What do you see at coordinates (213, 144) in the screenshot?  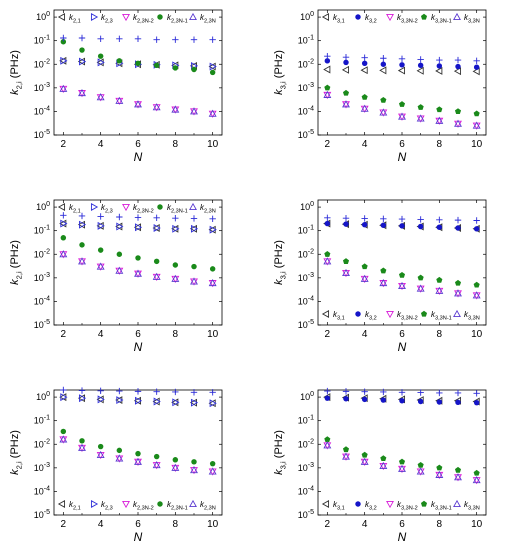 I see `x-tick-label: 10` at bounding box center [213, 144].